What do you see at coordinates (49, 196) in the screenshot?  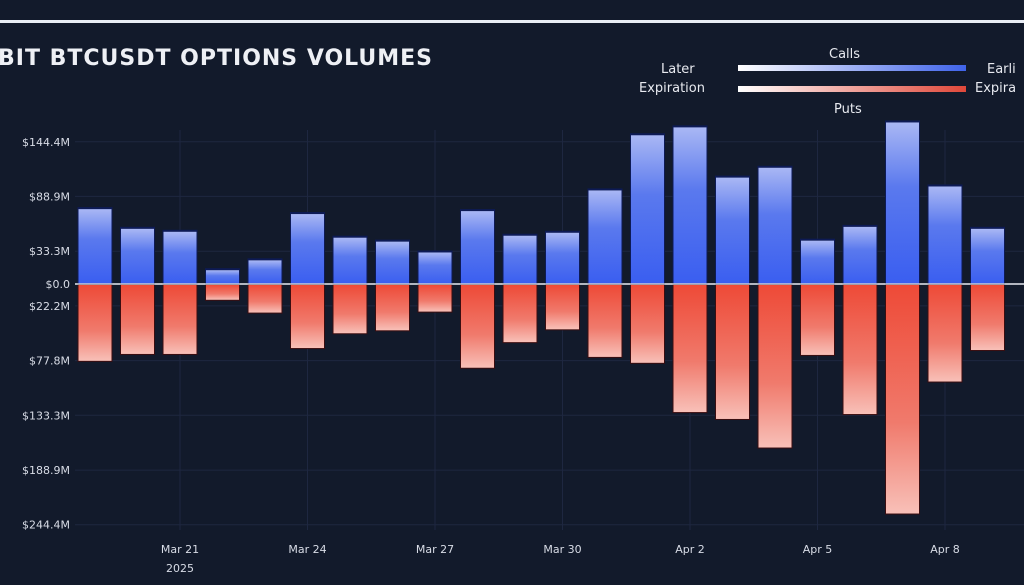 I see `y-tick-label: $88.9M` at bounding box center [49, 196].